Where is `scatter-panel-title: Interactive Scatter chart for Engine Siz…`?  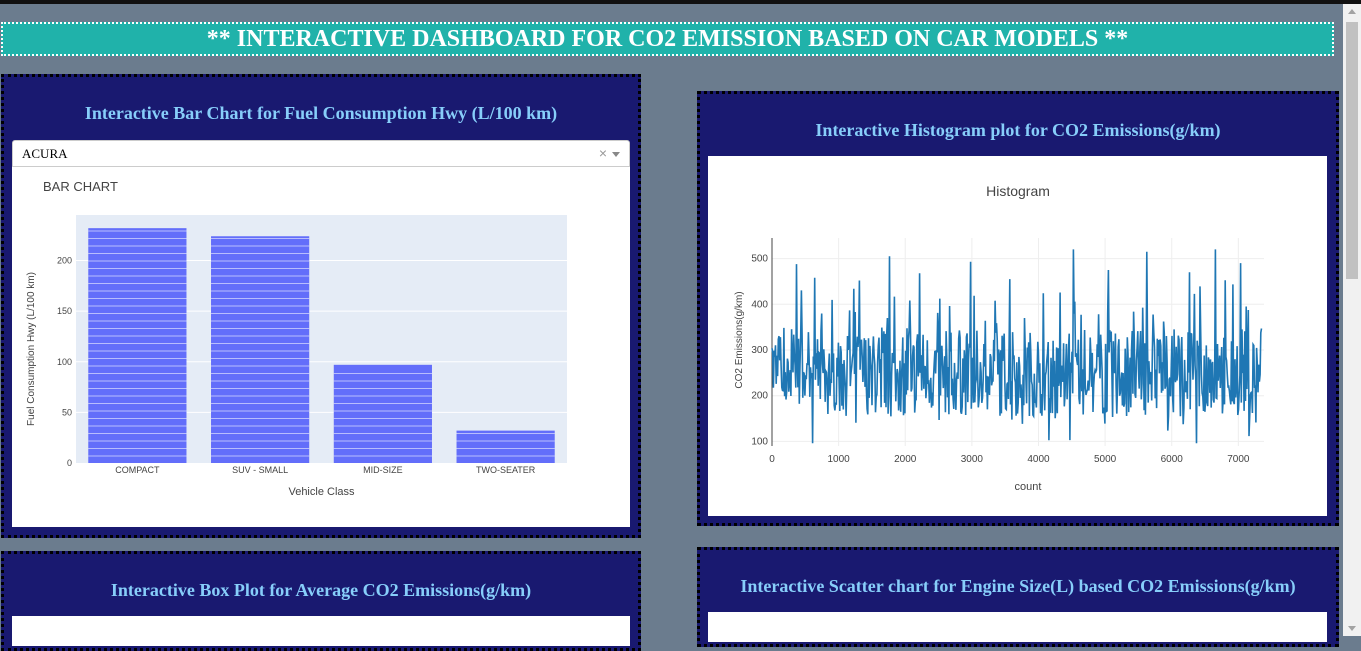 scatter-panel-title: Interactive Scatter chart for Engine Siz… is located at coordinates (1018, 586).